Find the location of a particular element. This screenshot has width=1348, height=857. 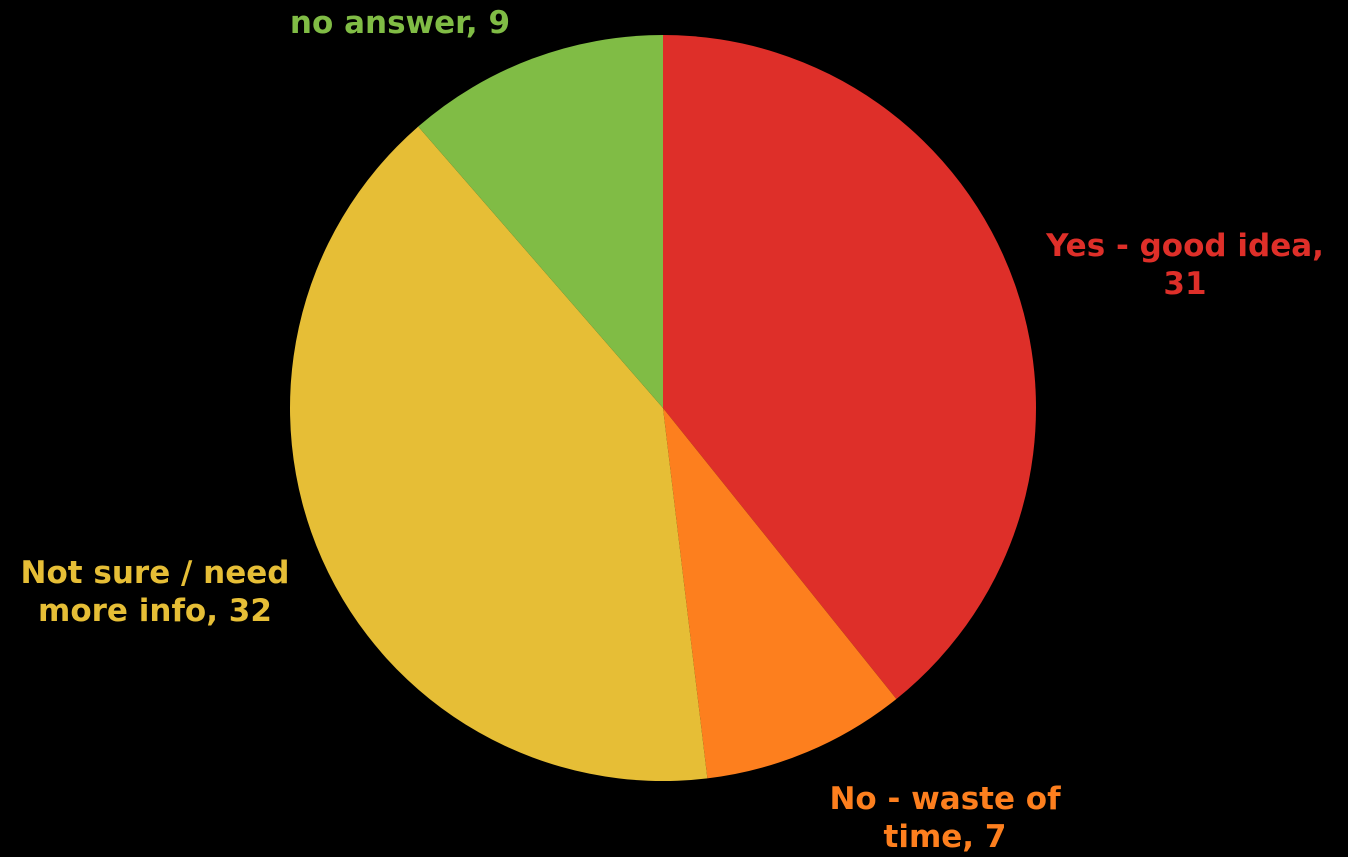

slice-label-not-sure: Not sure / need more info, 32 is located at coordinates (155, 592).